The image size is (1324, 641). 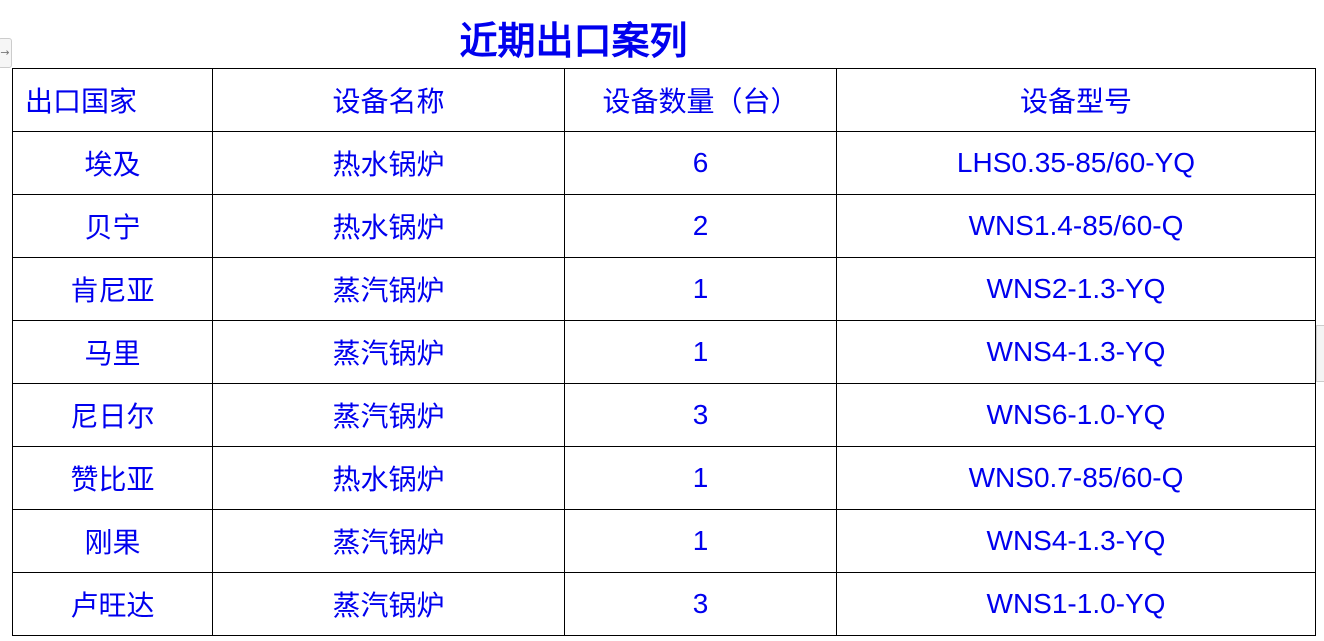 I want to click on arrow-right-icon: →, so click(x=6, y=53).